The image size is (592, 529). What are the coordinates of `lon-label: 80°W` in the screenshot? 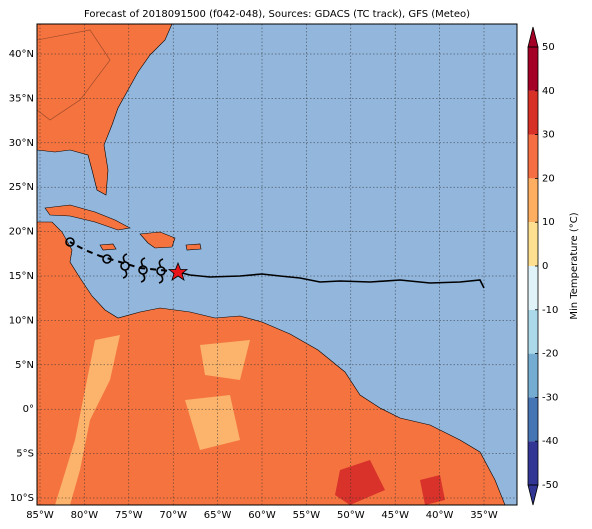 It's located at (85, 515).